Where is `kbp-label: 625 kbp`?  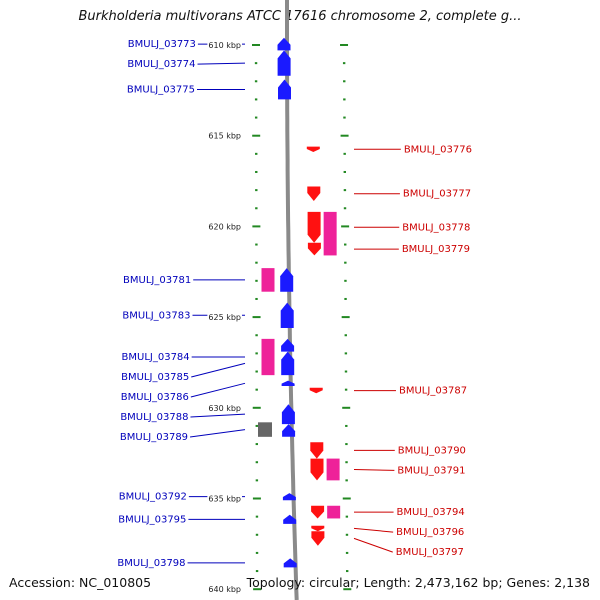 kbp-label: 625 kbp is located at coordinates (224, 317).